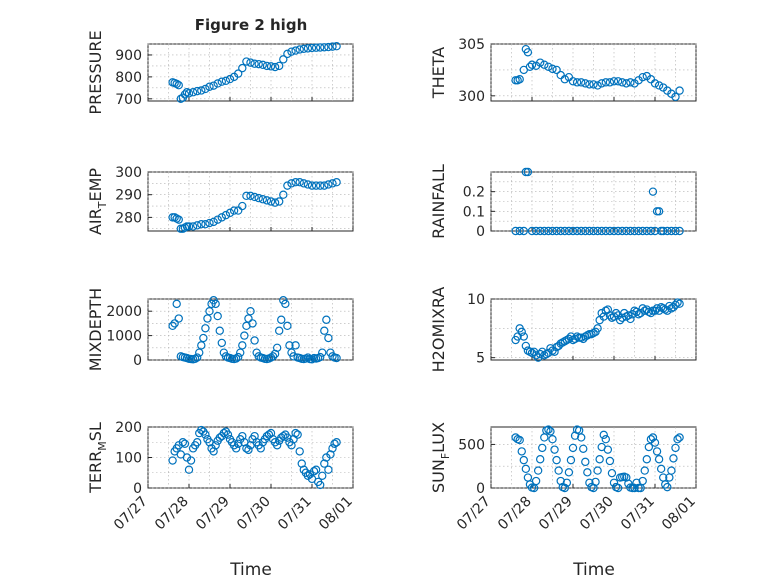 This screenshot has width=778, height=583. Describe the element at coordinates (515, 514) in the screenshot. I see `x-tick-label: 07/28` at that location.